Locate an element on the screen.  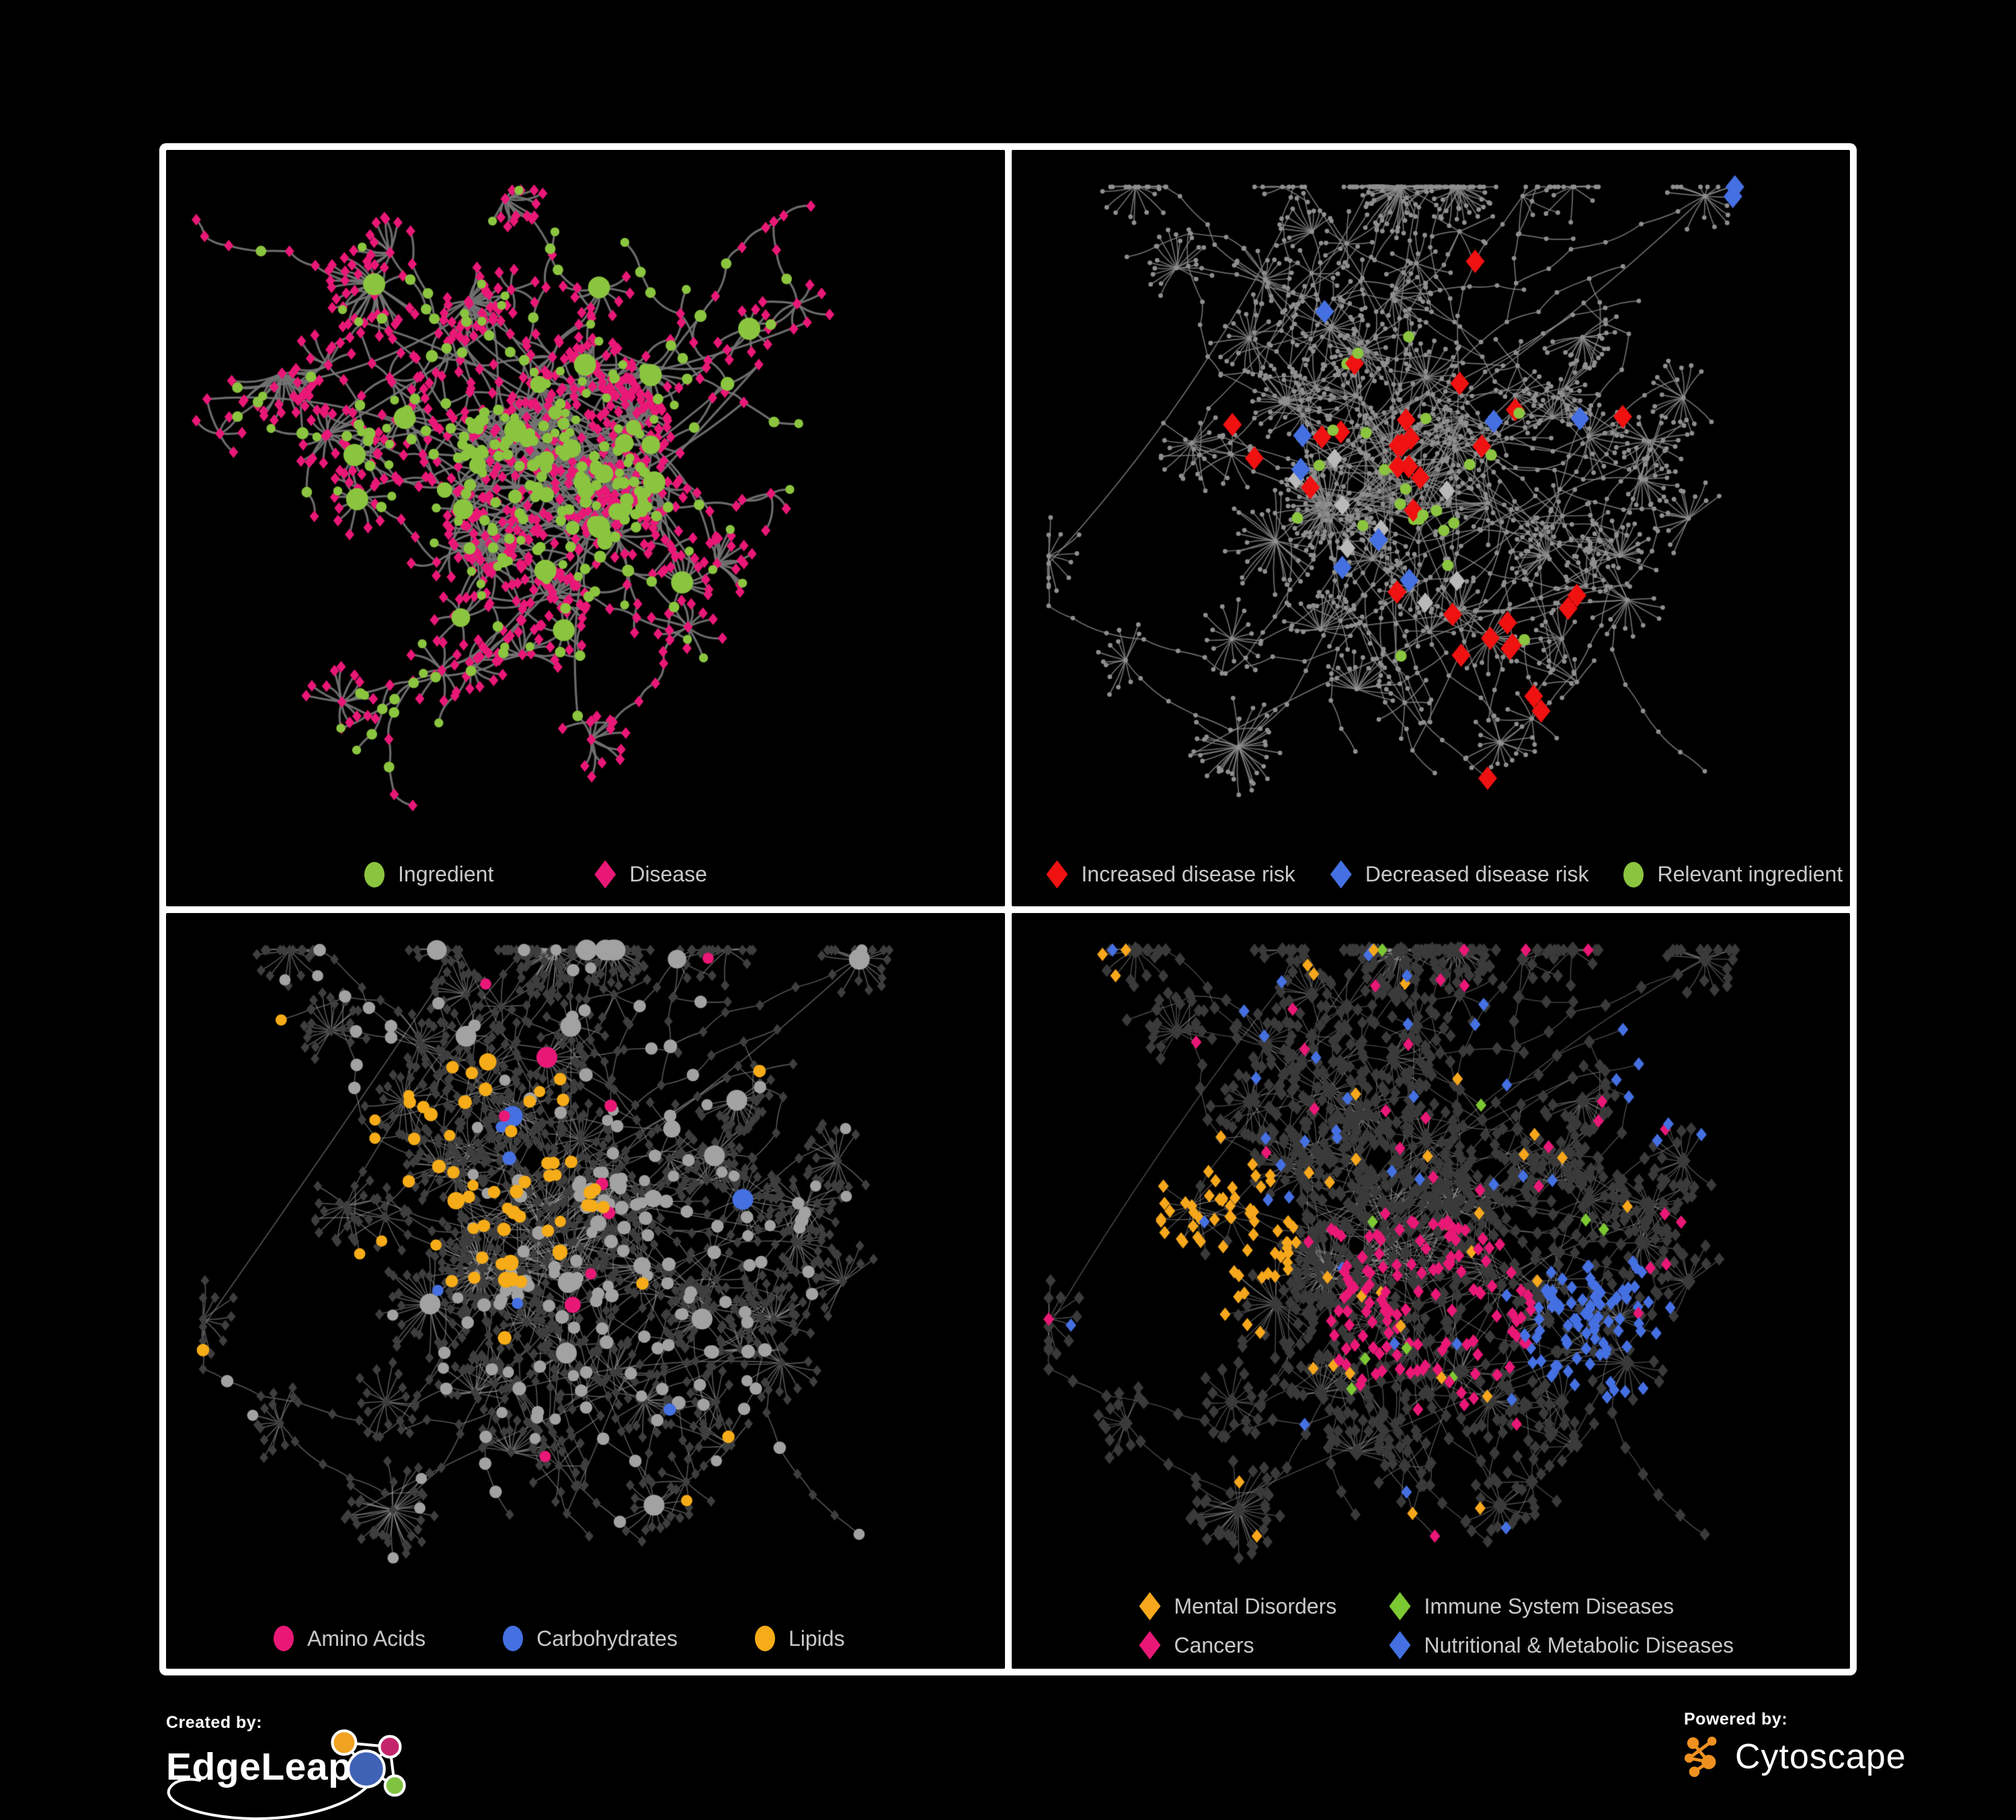
legend-item-carbohydrates: Carbohydrates is located at coordinates (590, 1638).